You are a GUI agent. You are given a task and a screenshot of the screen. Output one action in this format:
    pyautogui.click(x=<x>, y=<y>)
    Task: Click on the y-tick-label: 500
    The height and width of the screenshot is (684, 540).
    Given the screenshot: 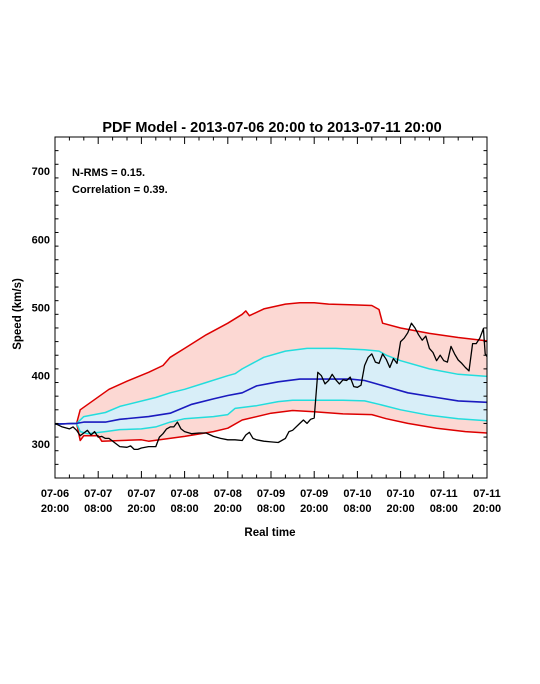 What is the action you would take?
    pyautogui.click(x=41, y=309)
    